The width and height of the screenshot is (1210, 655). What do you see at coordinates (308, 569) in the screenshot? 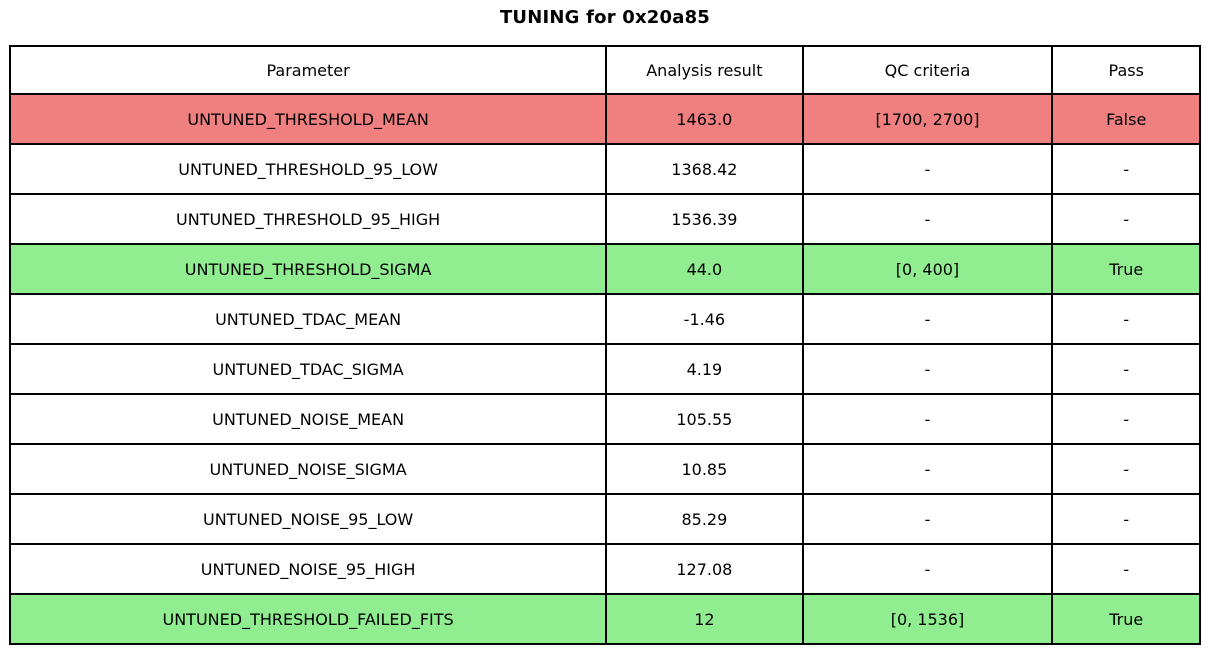
I see `parameter-cell: UNTUNED_NOISE_95_HIGH` at bounding box center [308, 569].